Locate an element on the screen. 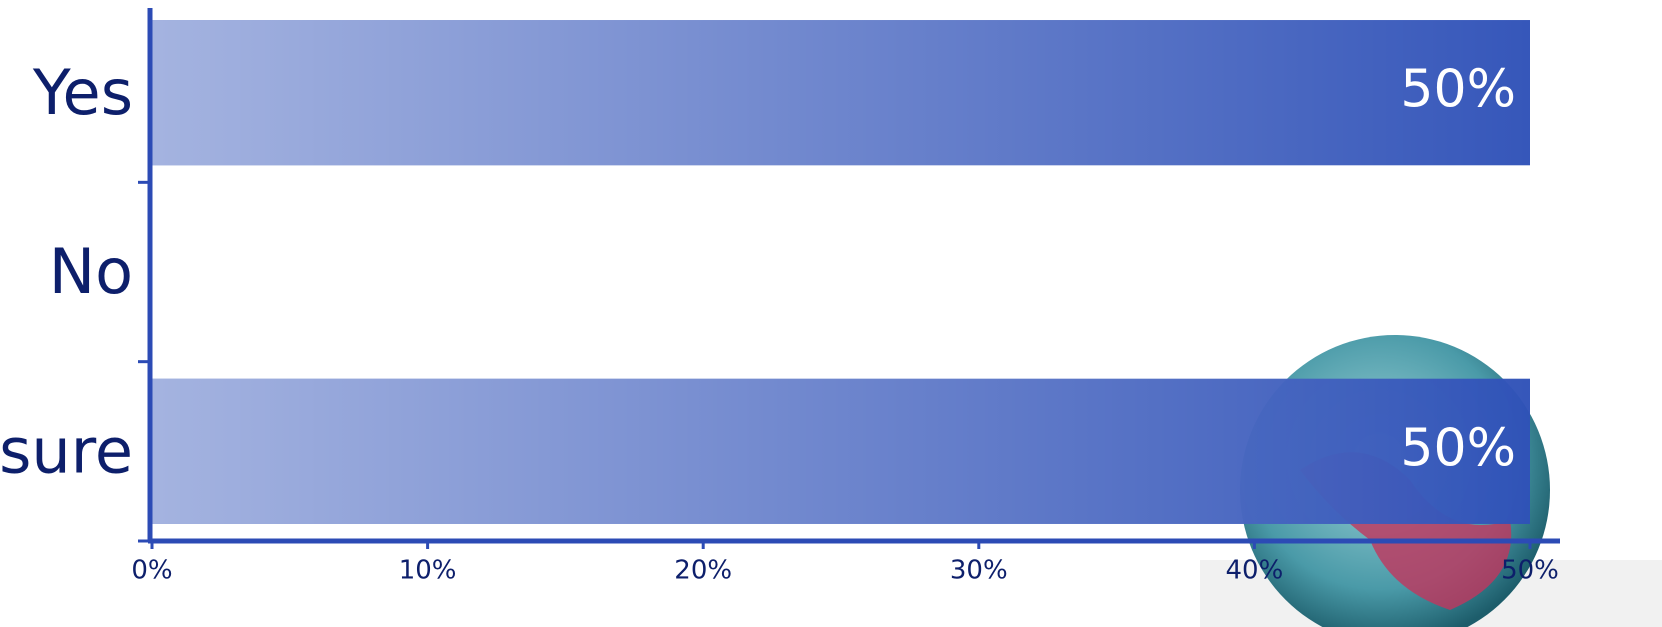 This screenshot has width=1662, height=627. category-label: Yes is located at coordinates (82, 92).